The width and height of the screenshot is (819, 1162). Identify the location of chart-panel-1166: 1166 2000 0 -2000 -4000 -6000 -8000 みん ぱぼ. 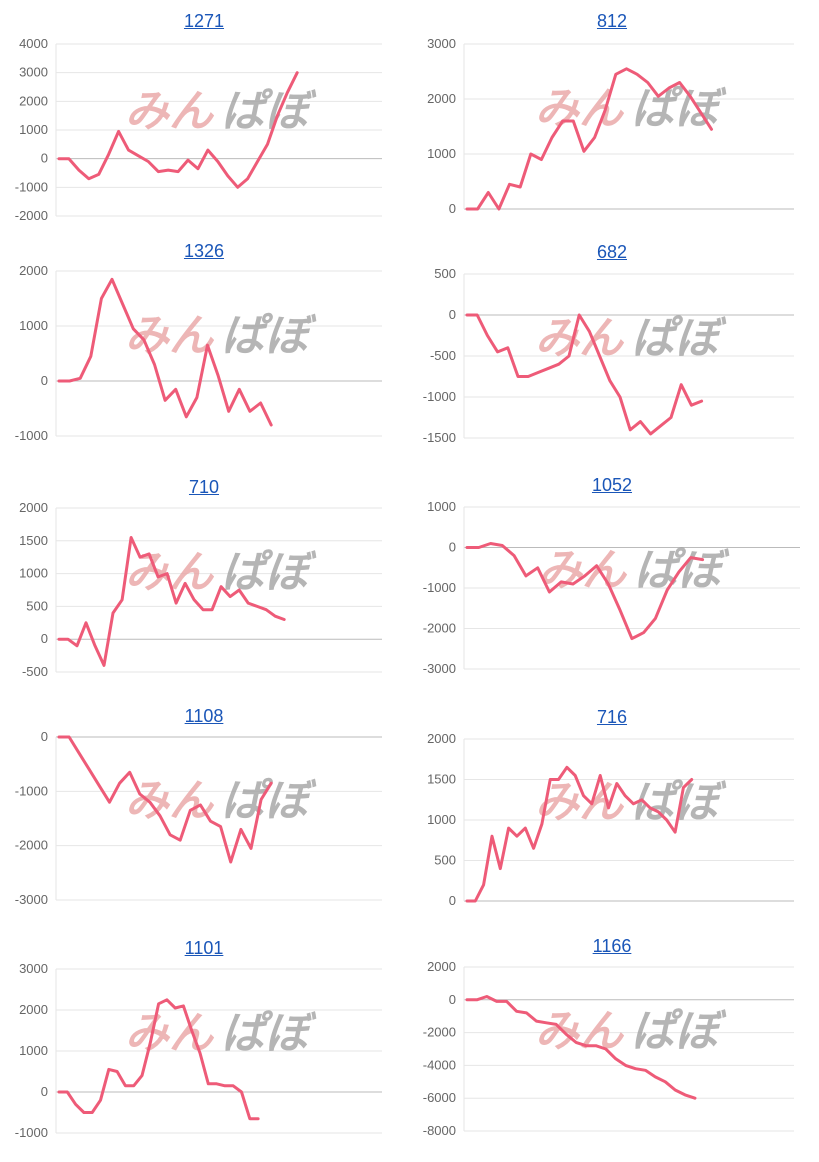
(612, 1047).